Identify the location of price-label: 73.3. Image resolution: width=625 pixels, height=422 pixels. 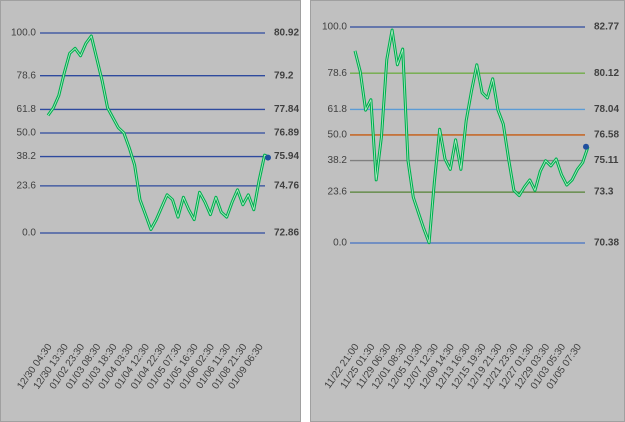
(604, 192).